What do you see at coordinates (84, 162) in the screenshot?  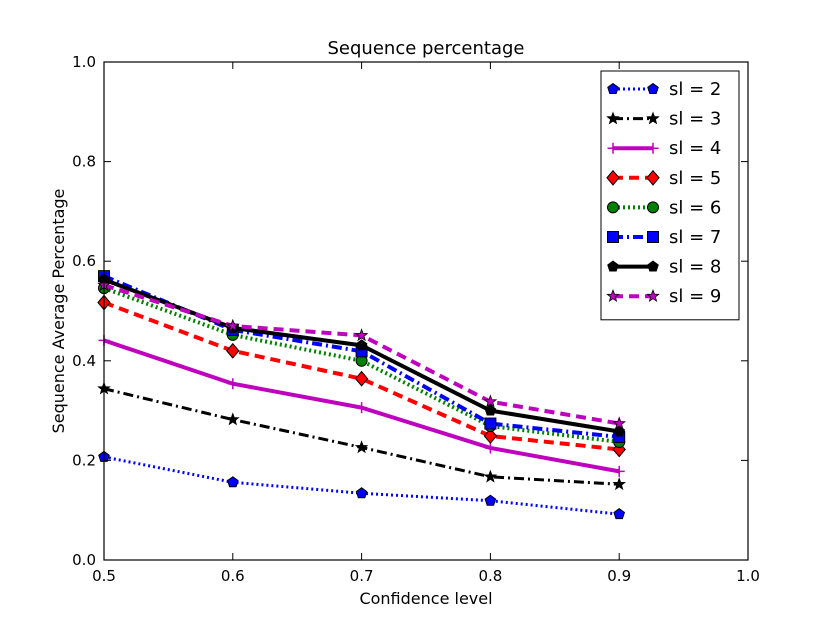 I see `y-tick-label: 0.8` at bounding box center [84, 162].